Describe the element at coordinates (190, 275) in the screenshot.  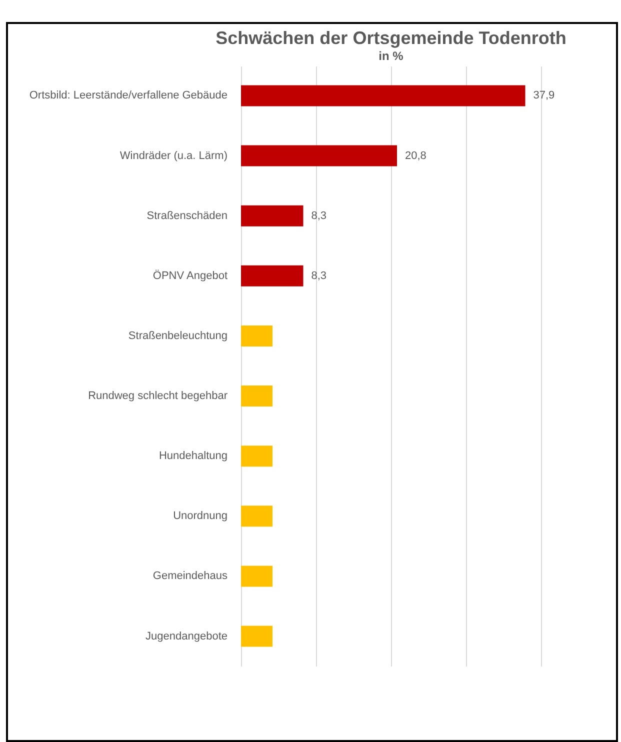
I see `y-tick-label: ÖPNV Angebot` at that location.